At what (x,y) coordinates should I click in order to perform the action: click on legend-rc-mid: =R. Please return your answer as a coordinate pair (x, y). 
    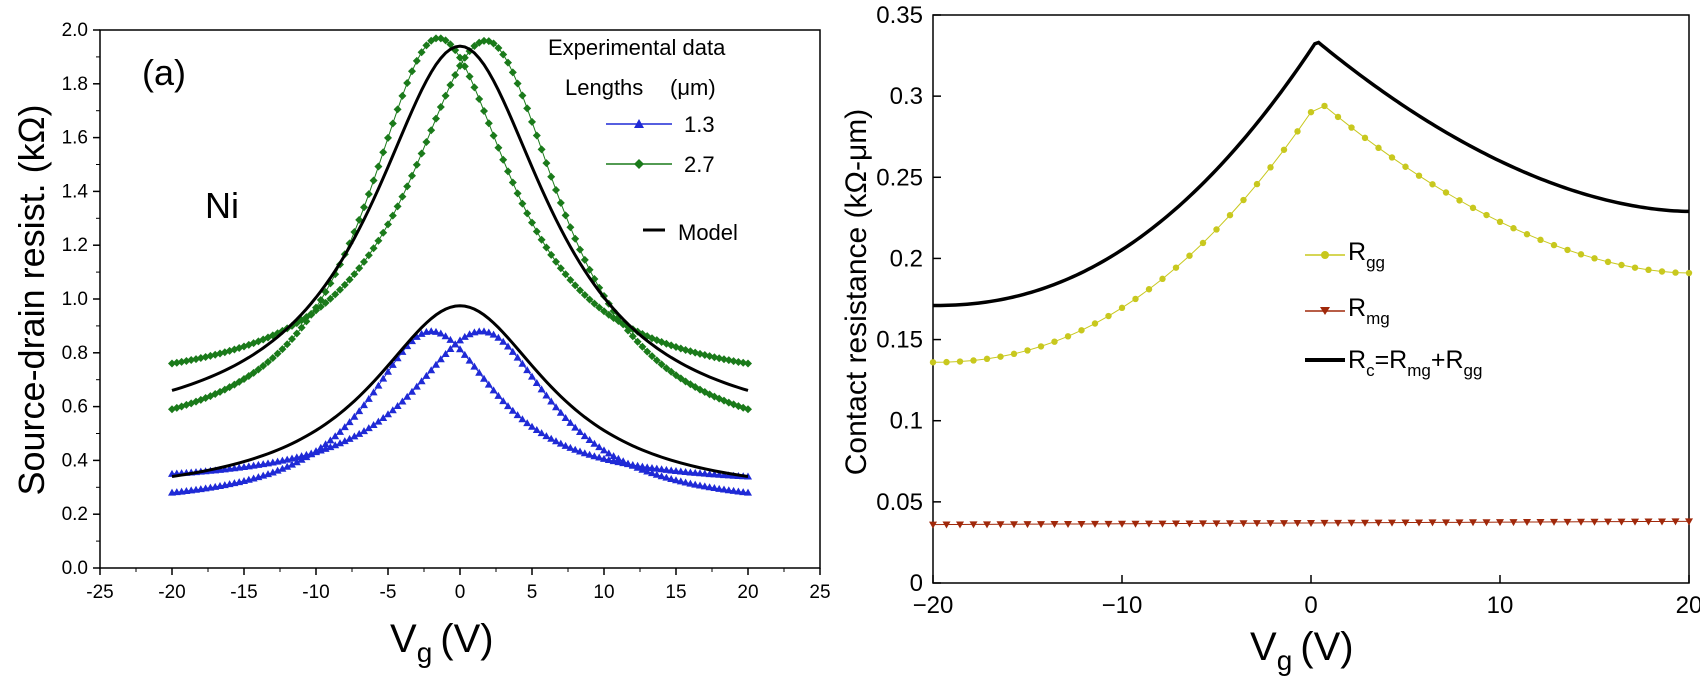
    Looking at the image, I should click on (1391, 360).